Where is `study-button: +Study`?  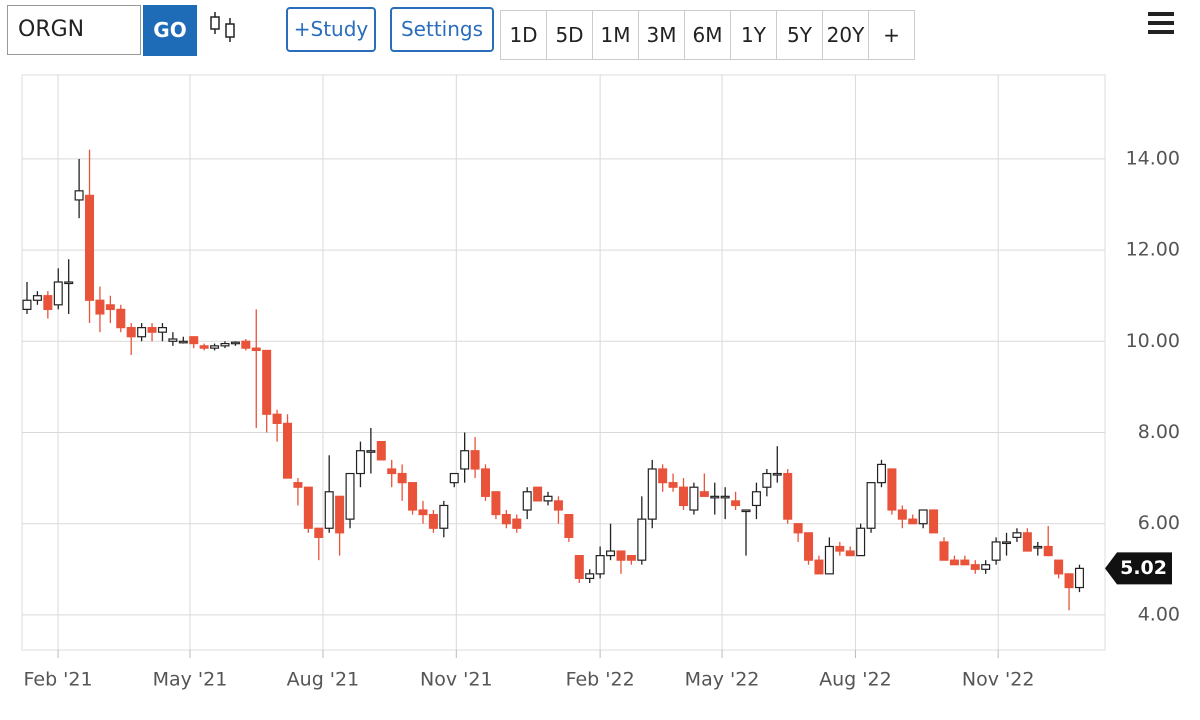 study-button: +Study is located at coordinates (331, 29).